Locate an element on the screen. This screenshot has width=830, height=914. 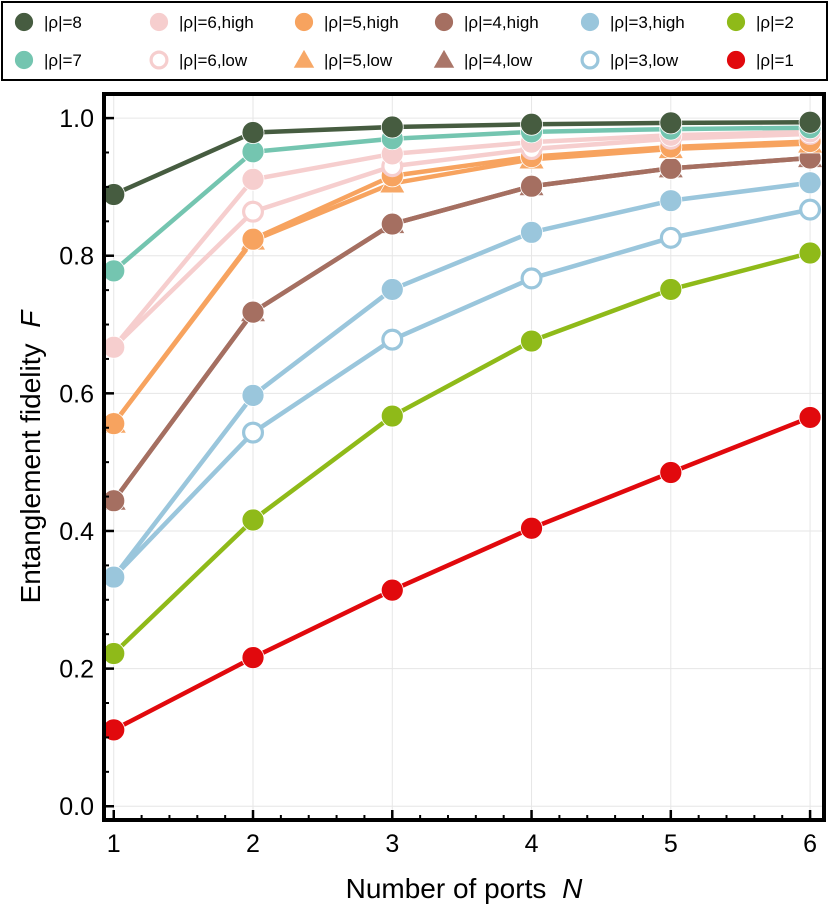
legend-label: |ρ|=3,low is located at coordinates (644, 60).